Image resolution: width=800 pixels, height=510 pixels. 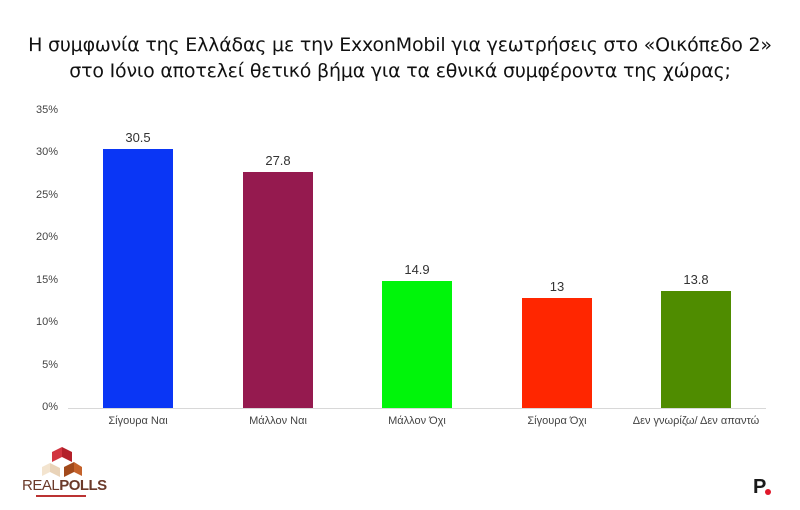 I want to click on realpolls-wordmark: REALPOLLS, so click(x=64, y=485).